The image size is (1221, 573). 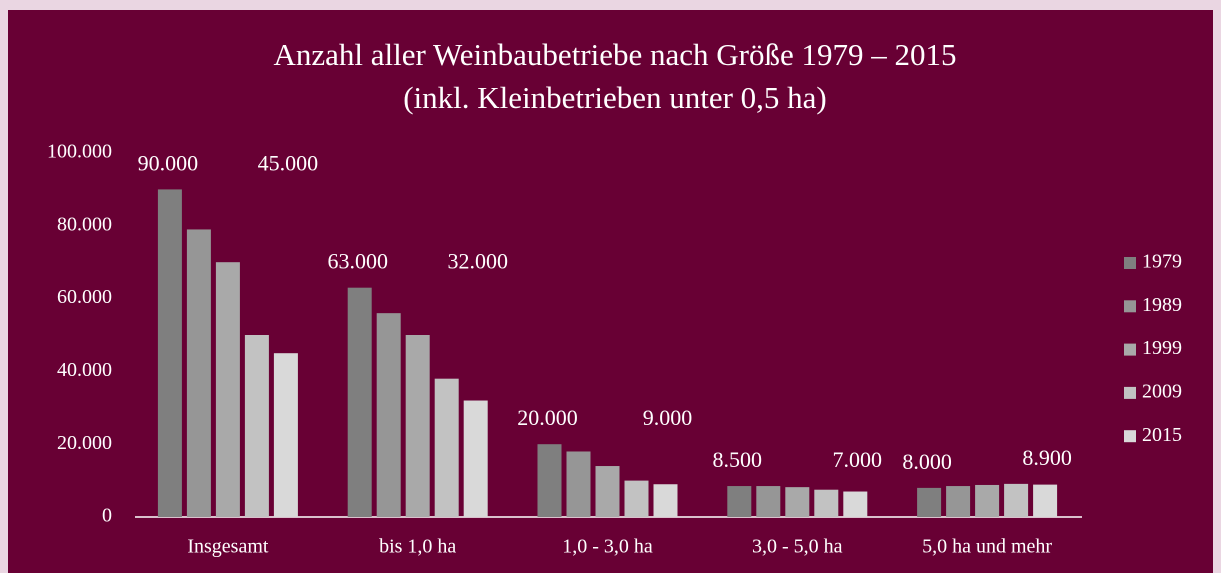 I want to click on data-label: 8.000, so click(x=927, y=461).